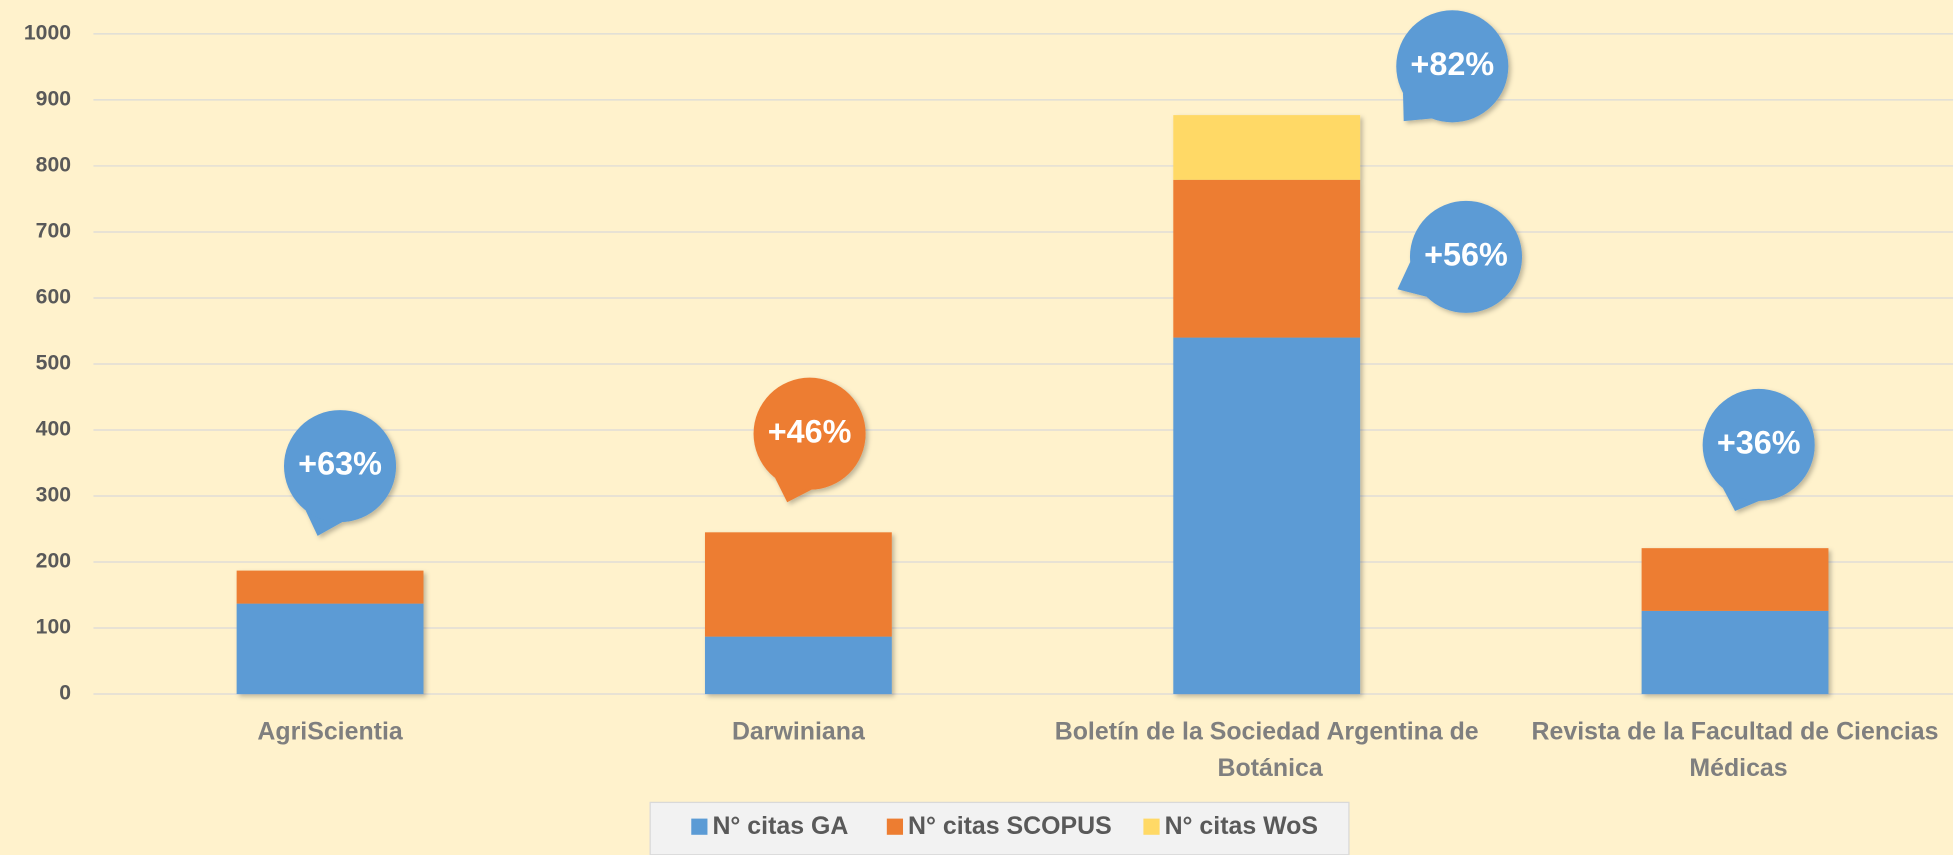 This screenshot has width=1953, height=855. I want to click on y-tick-label: 400, so click(53, 429).